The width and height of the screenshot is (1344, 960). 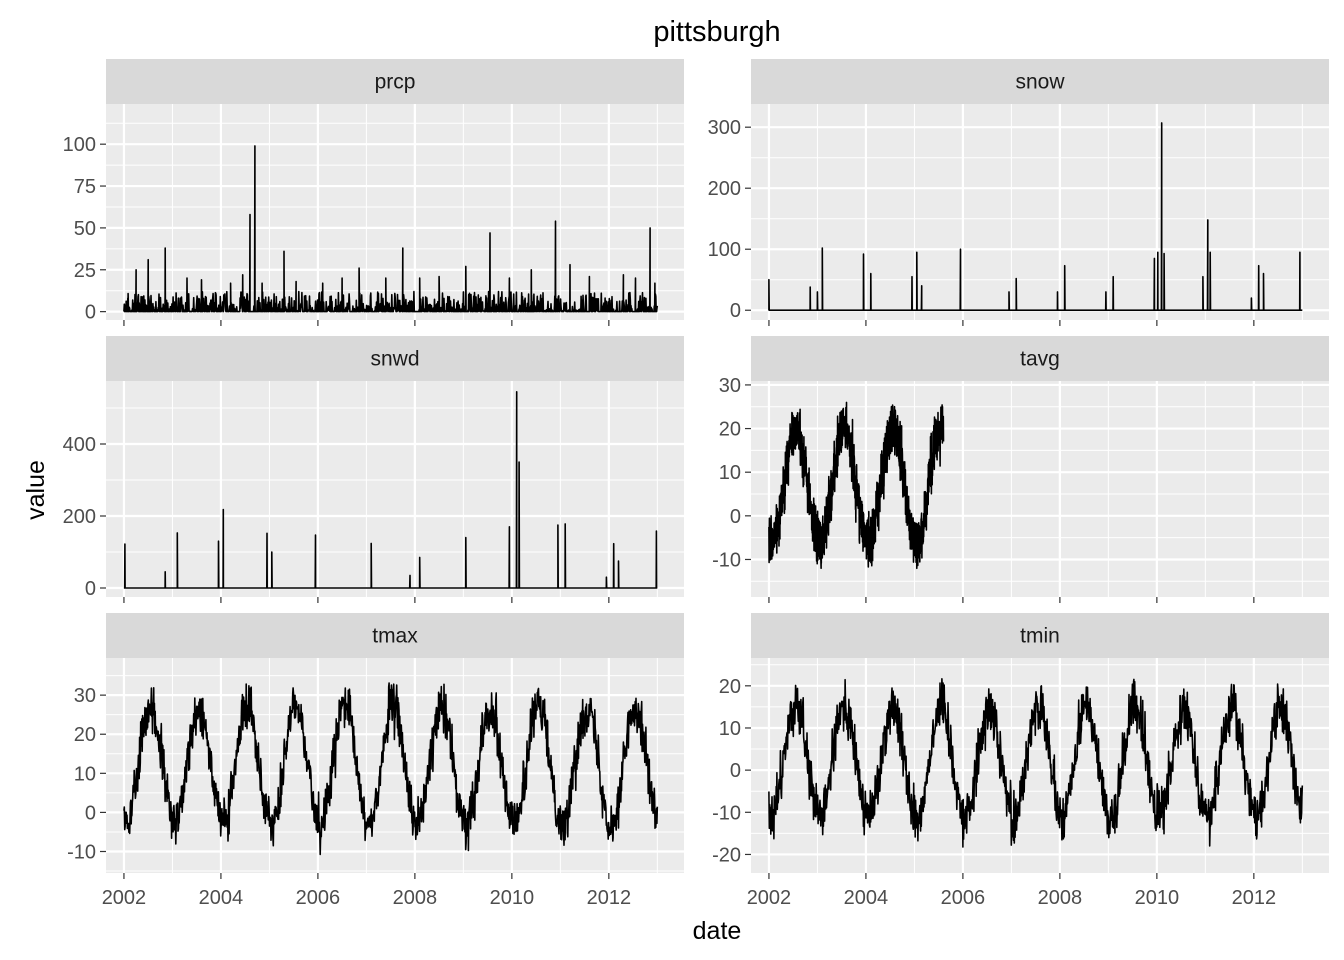 I want to click on facet-snwd: snwd 0 200 400, so click(x=373, y=469).